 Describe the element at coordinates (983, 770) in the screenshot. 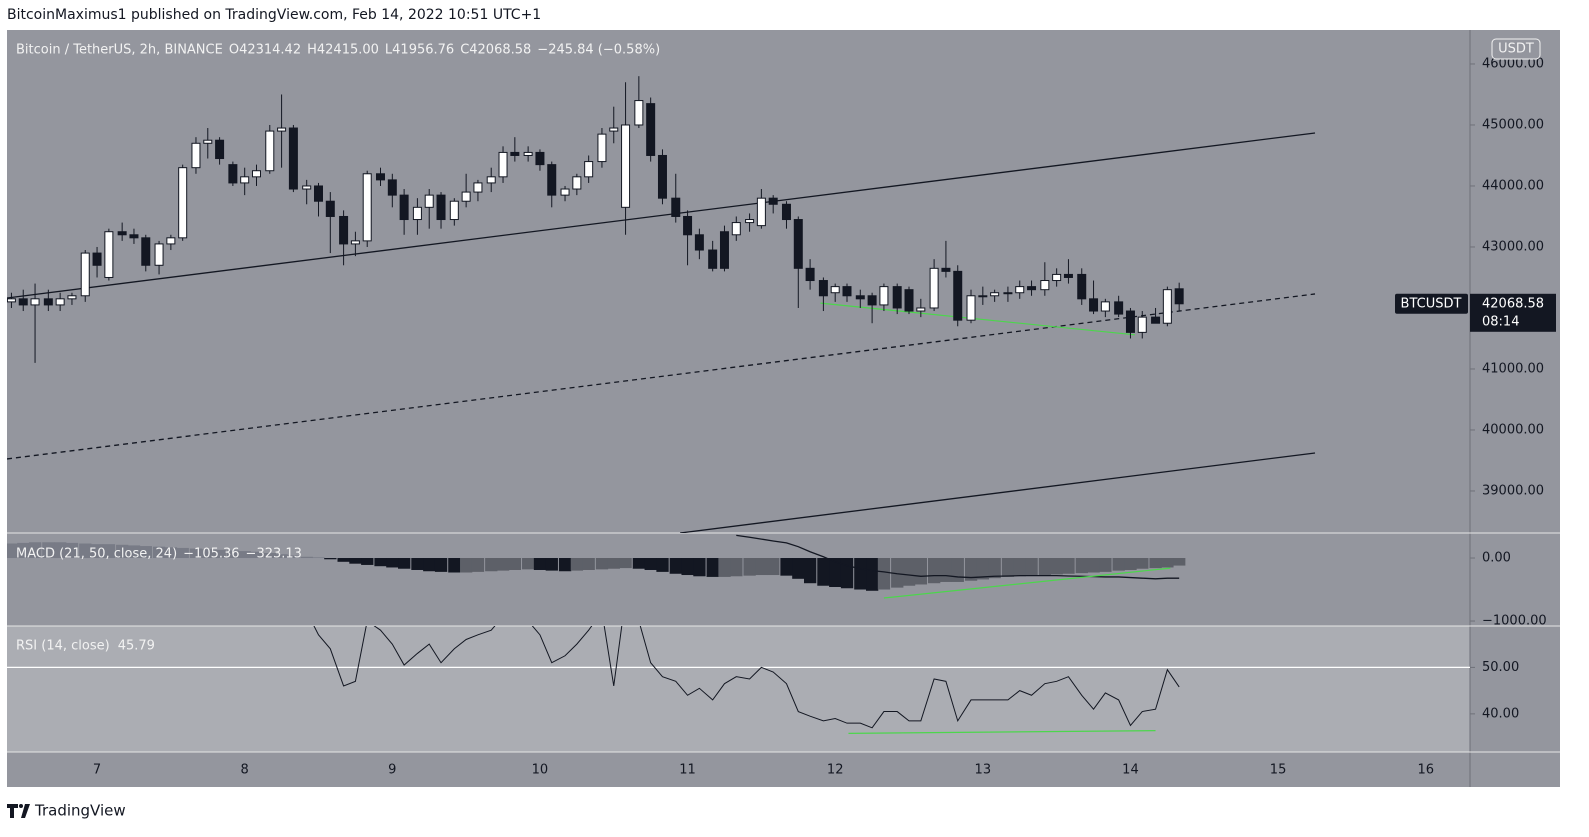

I see `x-tick-label: 13` at that location.